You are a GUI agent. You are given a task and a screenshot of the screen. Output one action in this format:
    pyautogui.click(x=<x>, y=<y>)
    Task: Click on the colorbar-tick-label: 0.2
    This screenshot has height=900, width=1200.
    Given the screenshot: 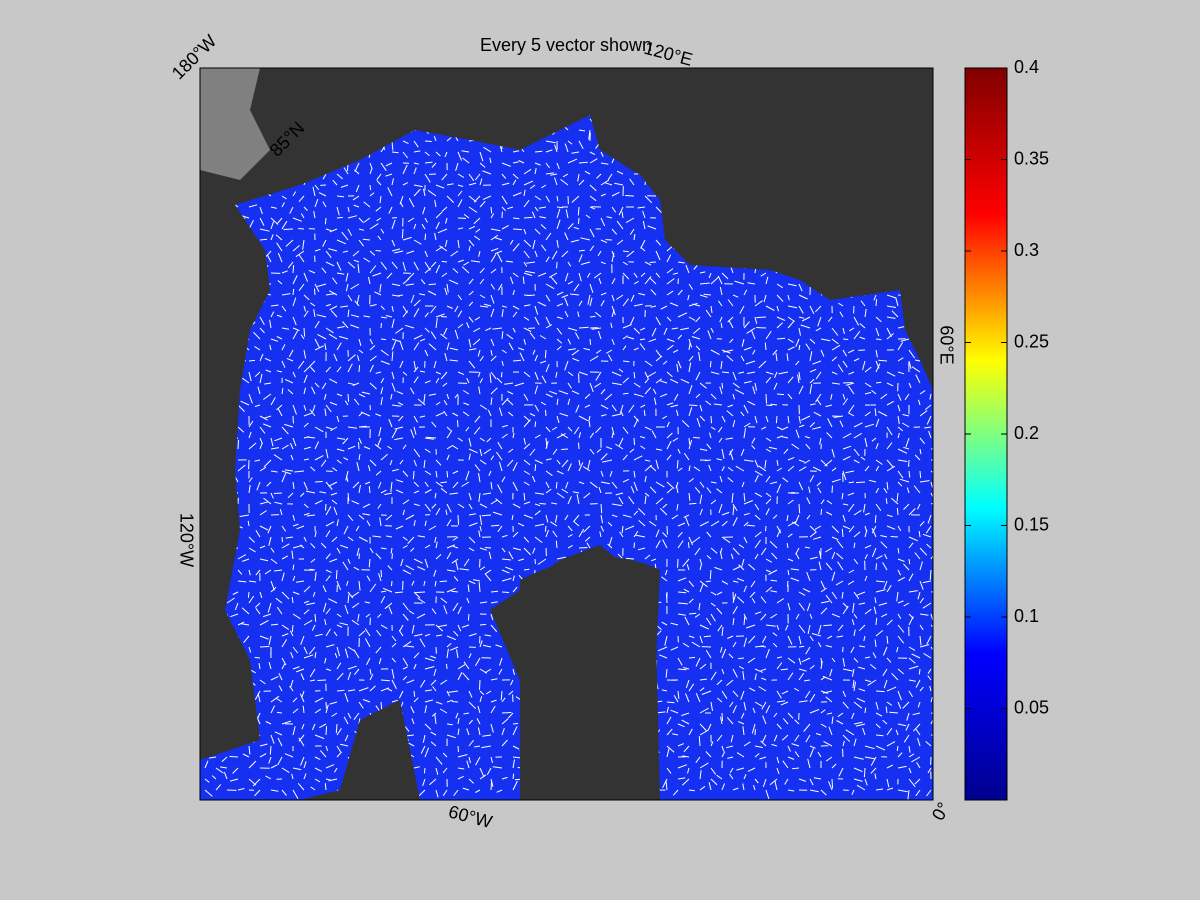 What is the action you would take?
    pyautogui.click(x=1026, y=433)
    